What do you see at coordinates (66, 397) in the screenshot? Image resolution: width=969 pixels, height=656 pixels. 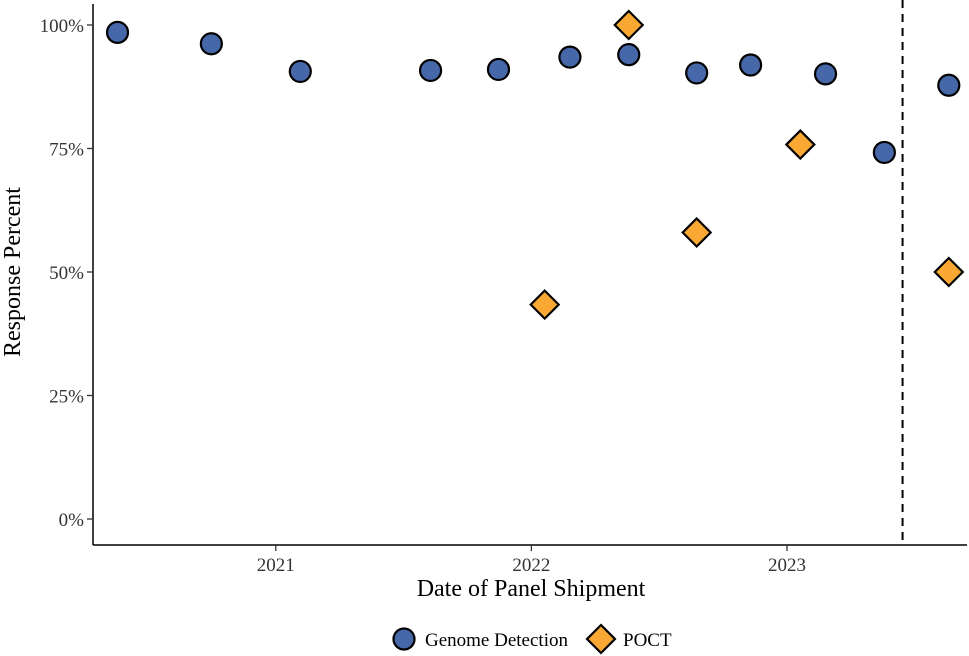 I see `y-tick-label: 25%` at bounding box center [66, 397].